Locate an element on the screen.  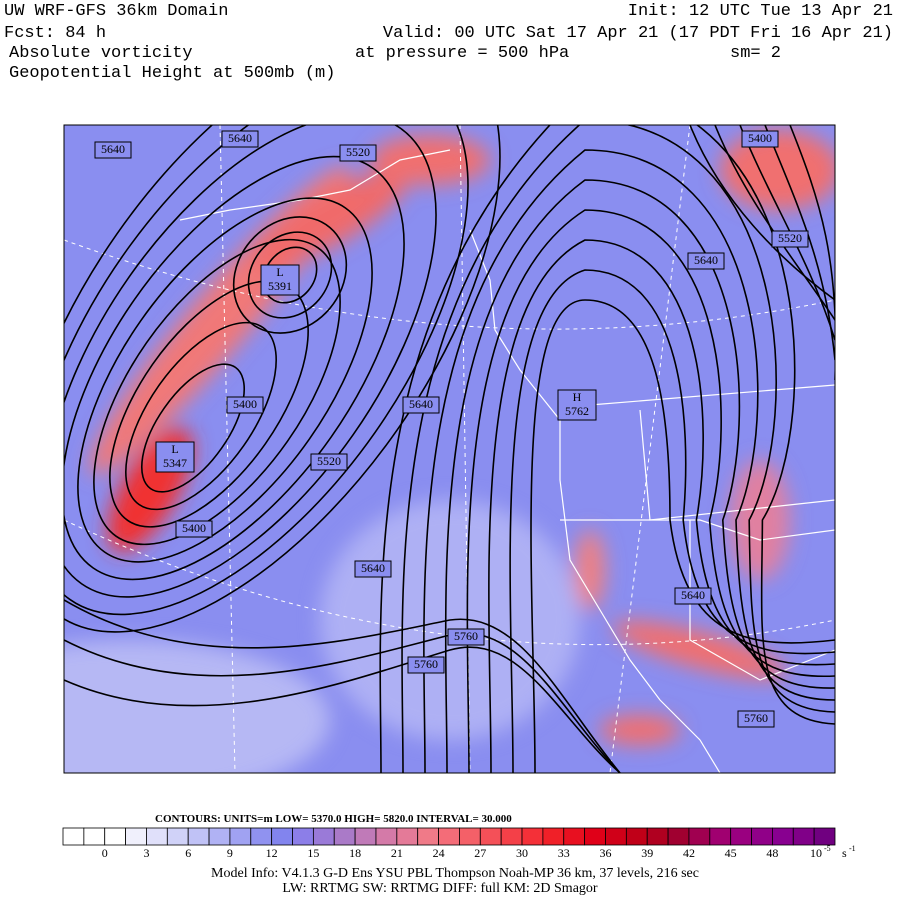
unit: s is located at coordinates (844, 853).